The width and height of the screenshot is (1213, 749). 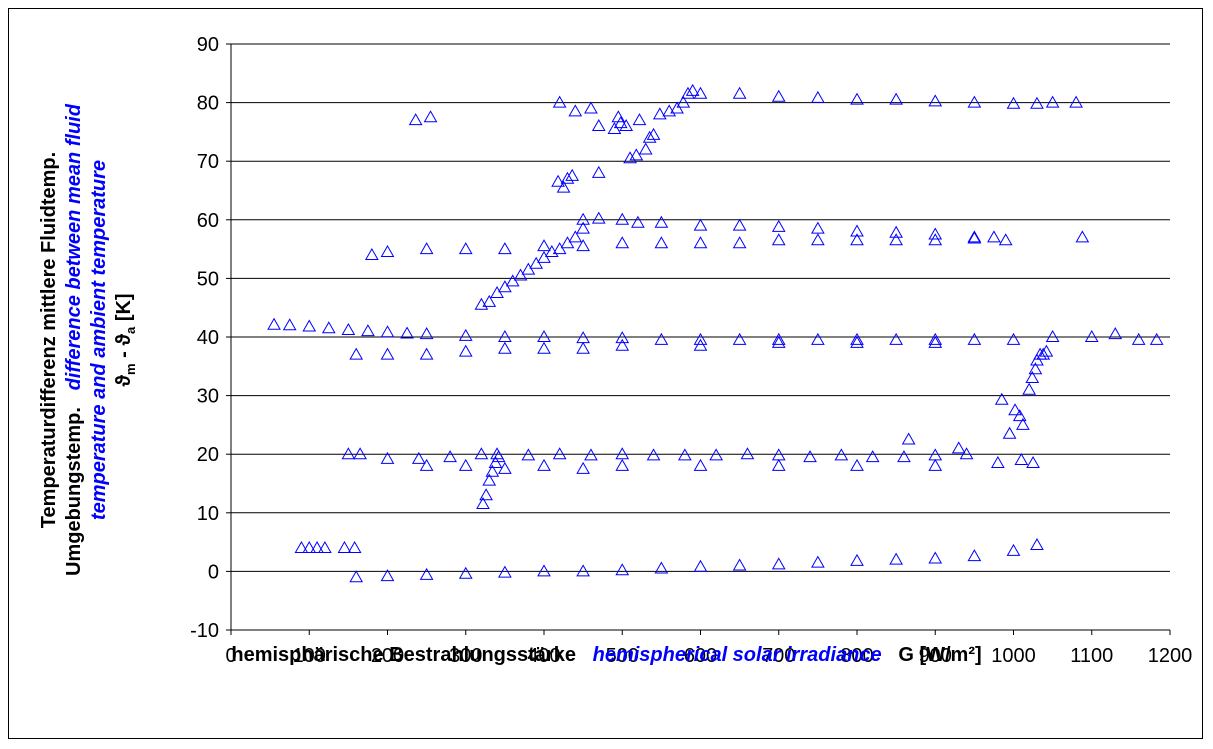 I want to click on y-tick-label: 50, so click(x=208, y=279).